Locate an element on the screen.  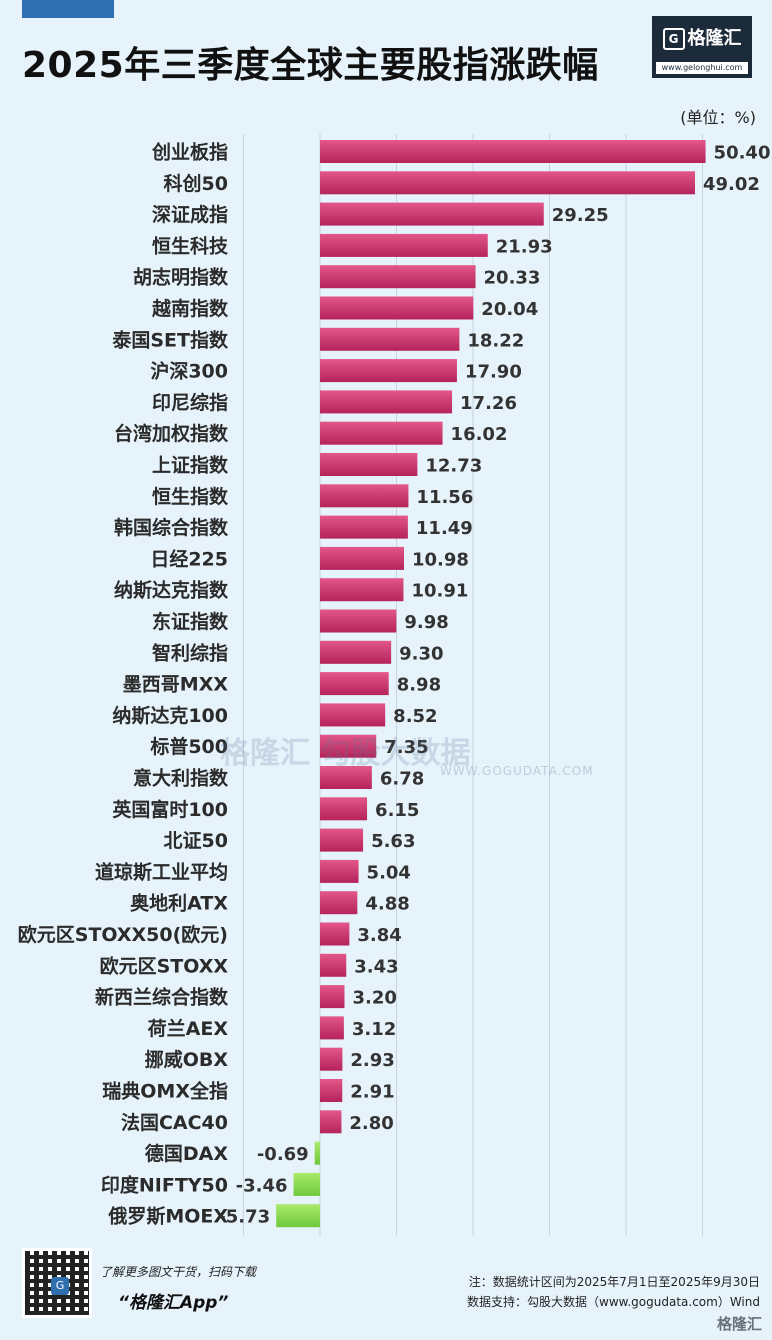
value-label: 4.88 is located at coordinates (387, 904).